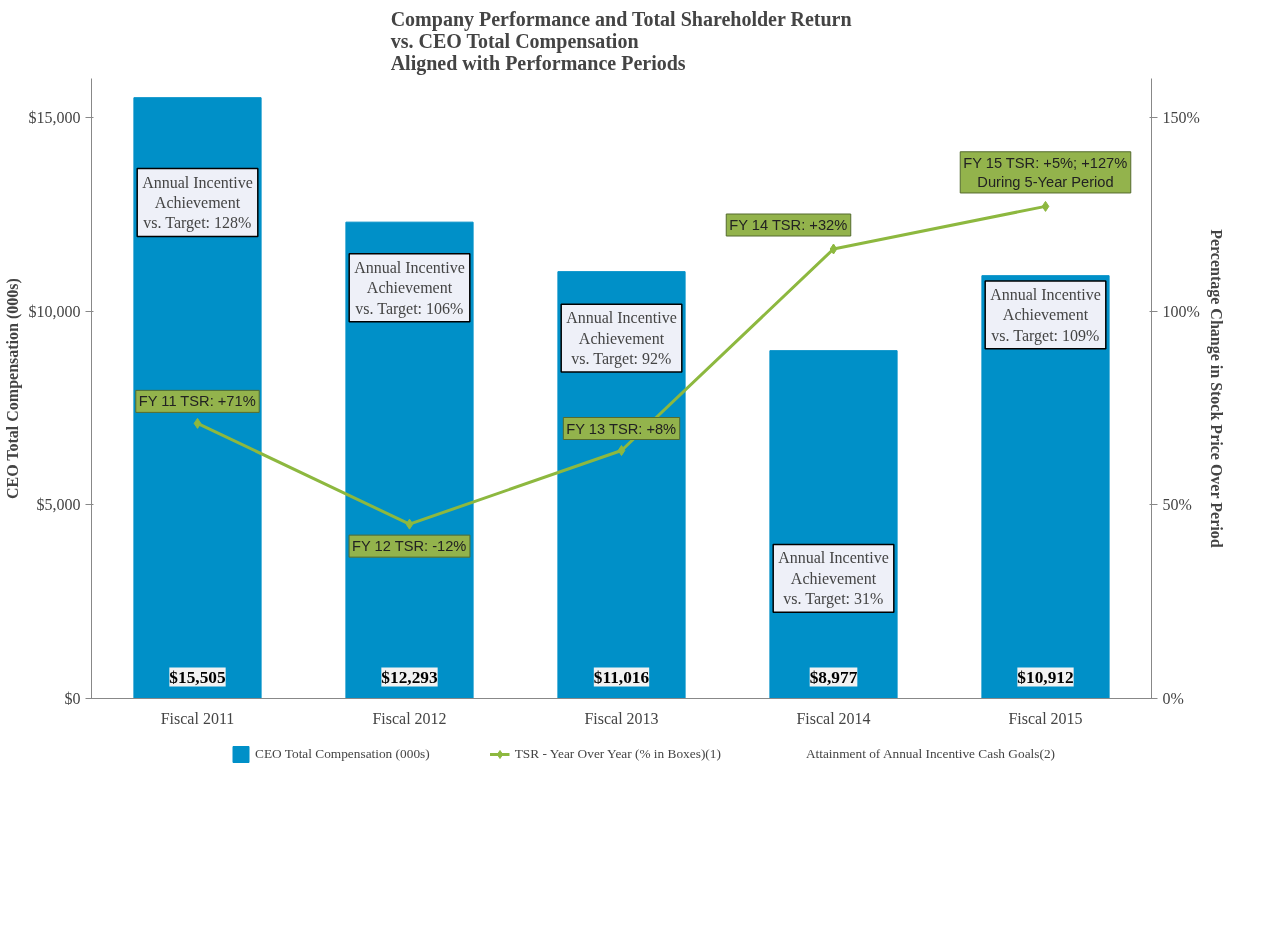  I want to click on annotation: Annual Incentive Achievement vs. Target: 128%, so click(197, 203).